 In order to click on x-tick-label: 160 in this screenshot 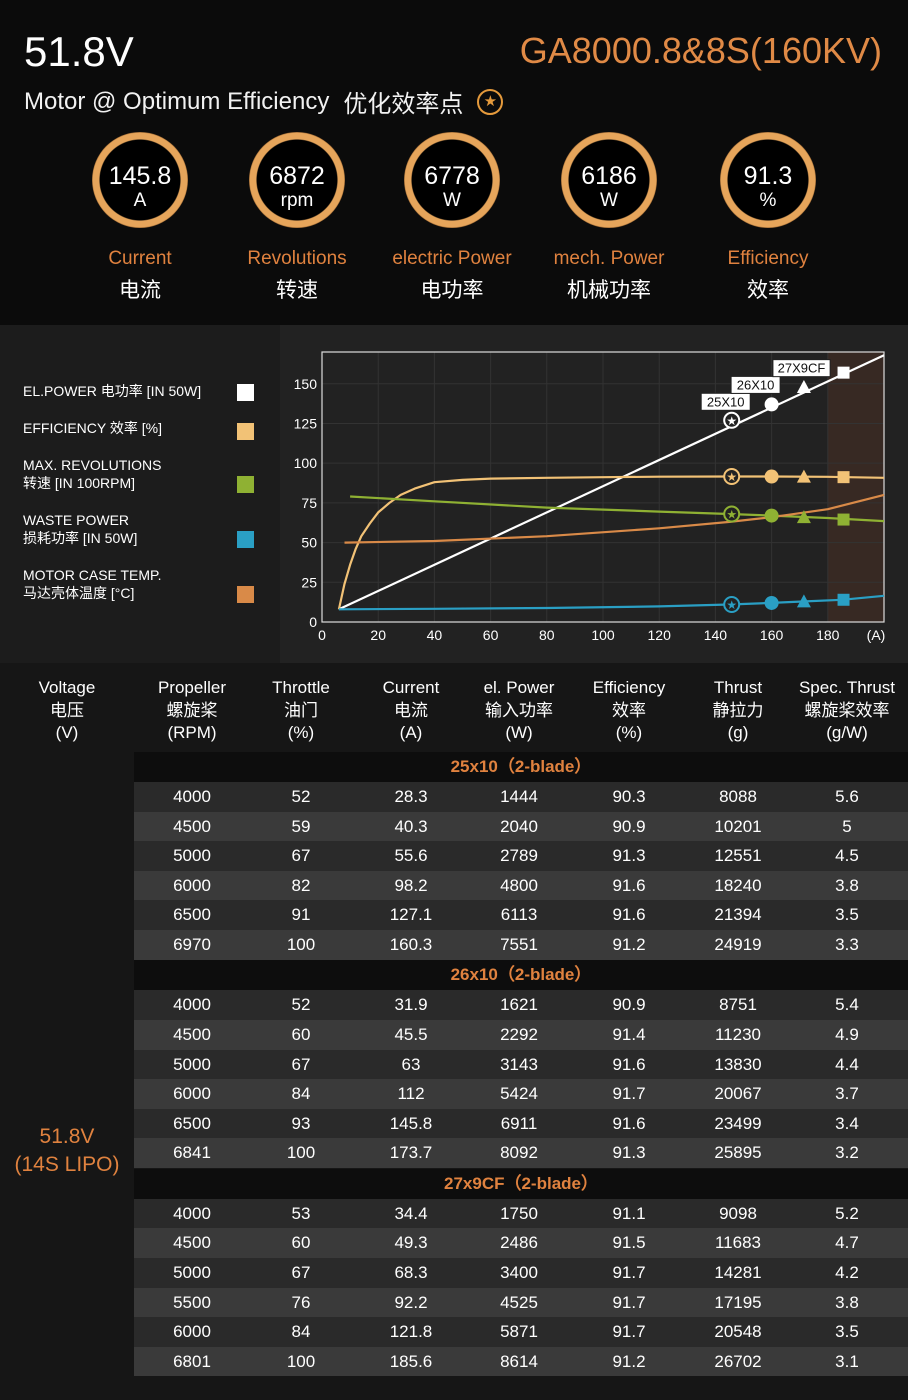, I will do `click(772, 635)`.